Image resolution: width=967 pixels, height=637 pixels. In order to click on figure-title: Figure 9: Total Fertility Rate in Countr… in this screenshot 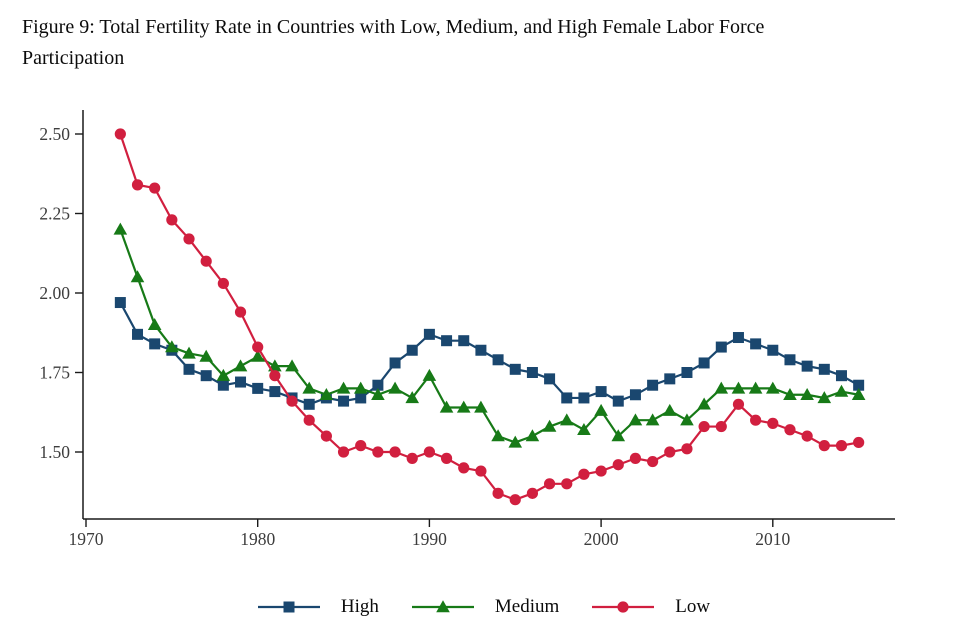, I will do `click(489, 43)`.